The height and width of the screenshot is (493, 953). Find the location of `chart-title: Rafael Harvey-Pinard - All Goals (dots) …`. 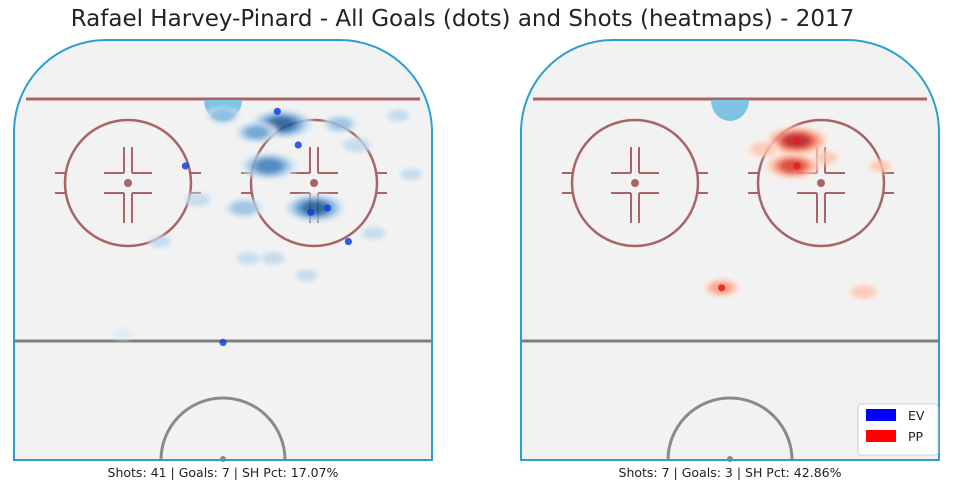

chart-title: Rafael Harvey-Pinard - All Goals (dots) … is located at coordinates (462, 19).